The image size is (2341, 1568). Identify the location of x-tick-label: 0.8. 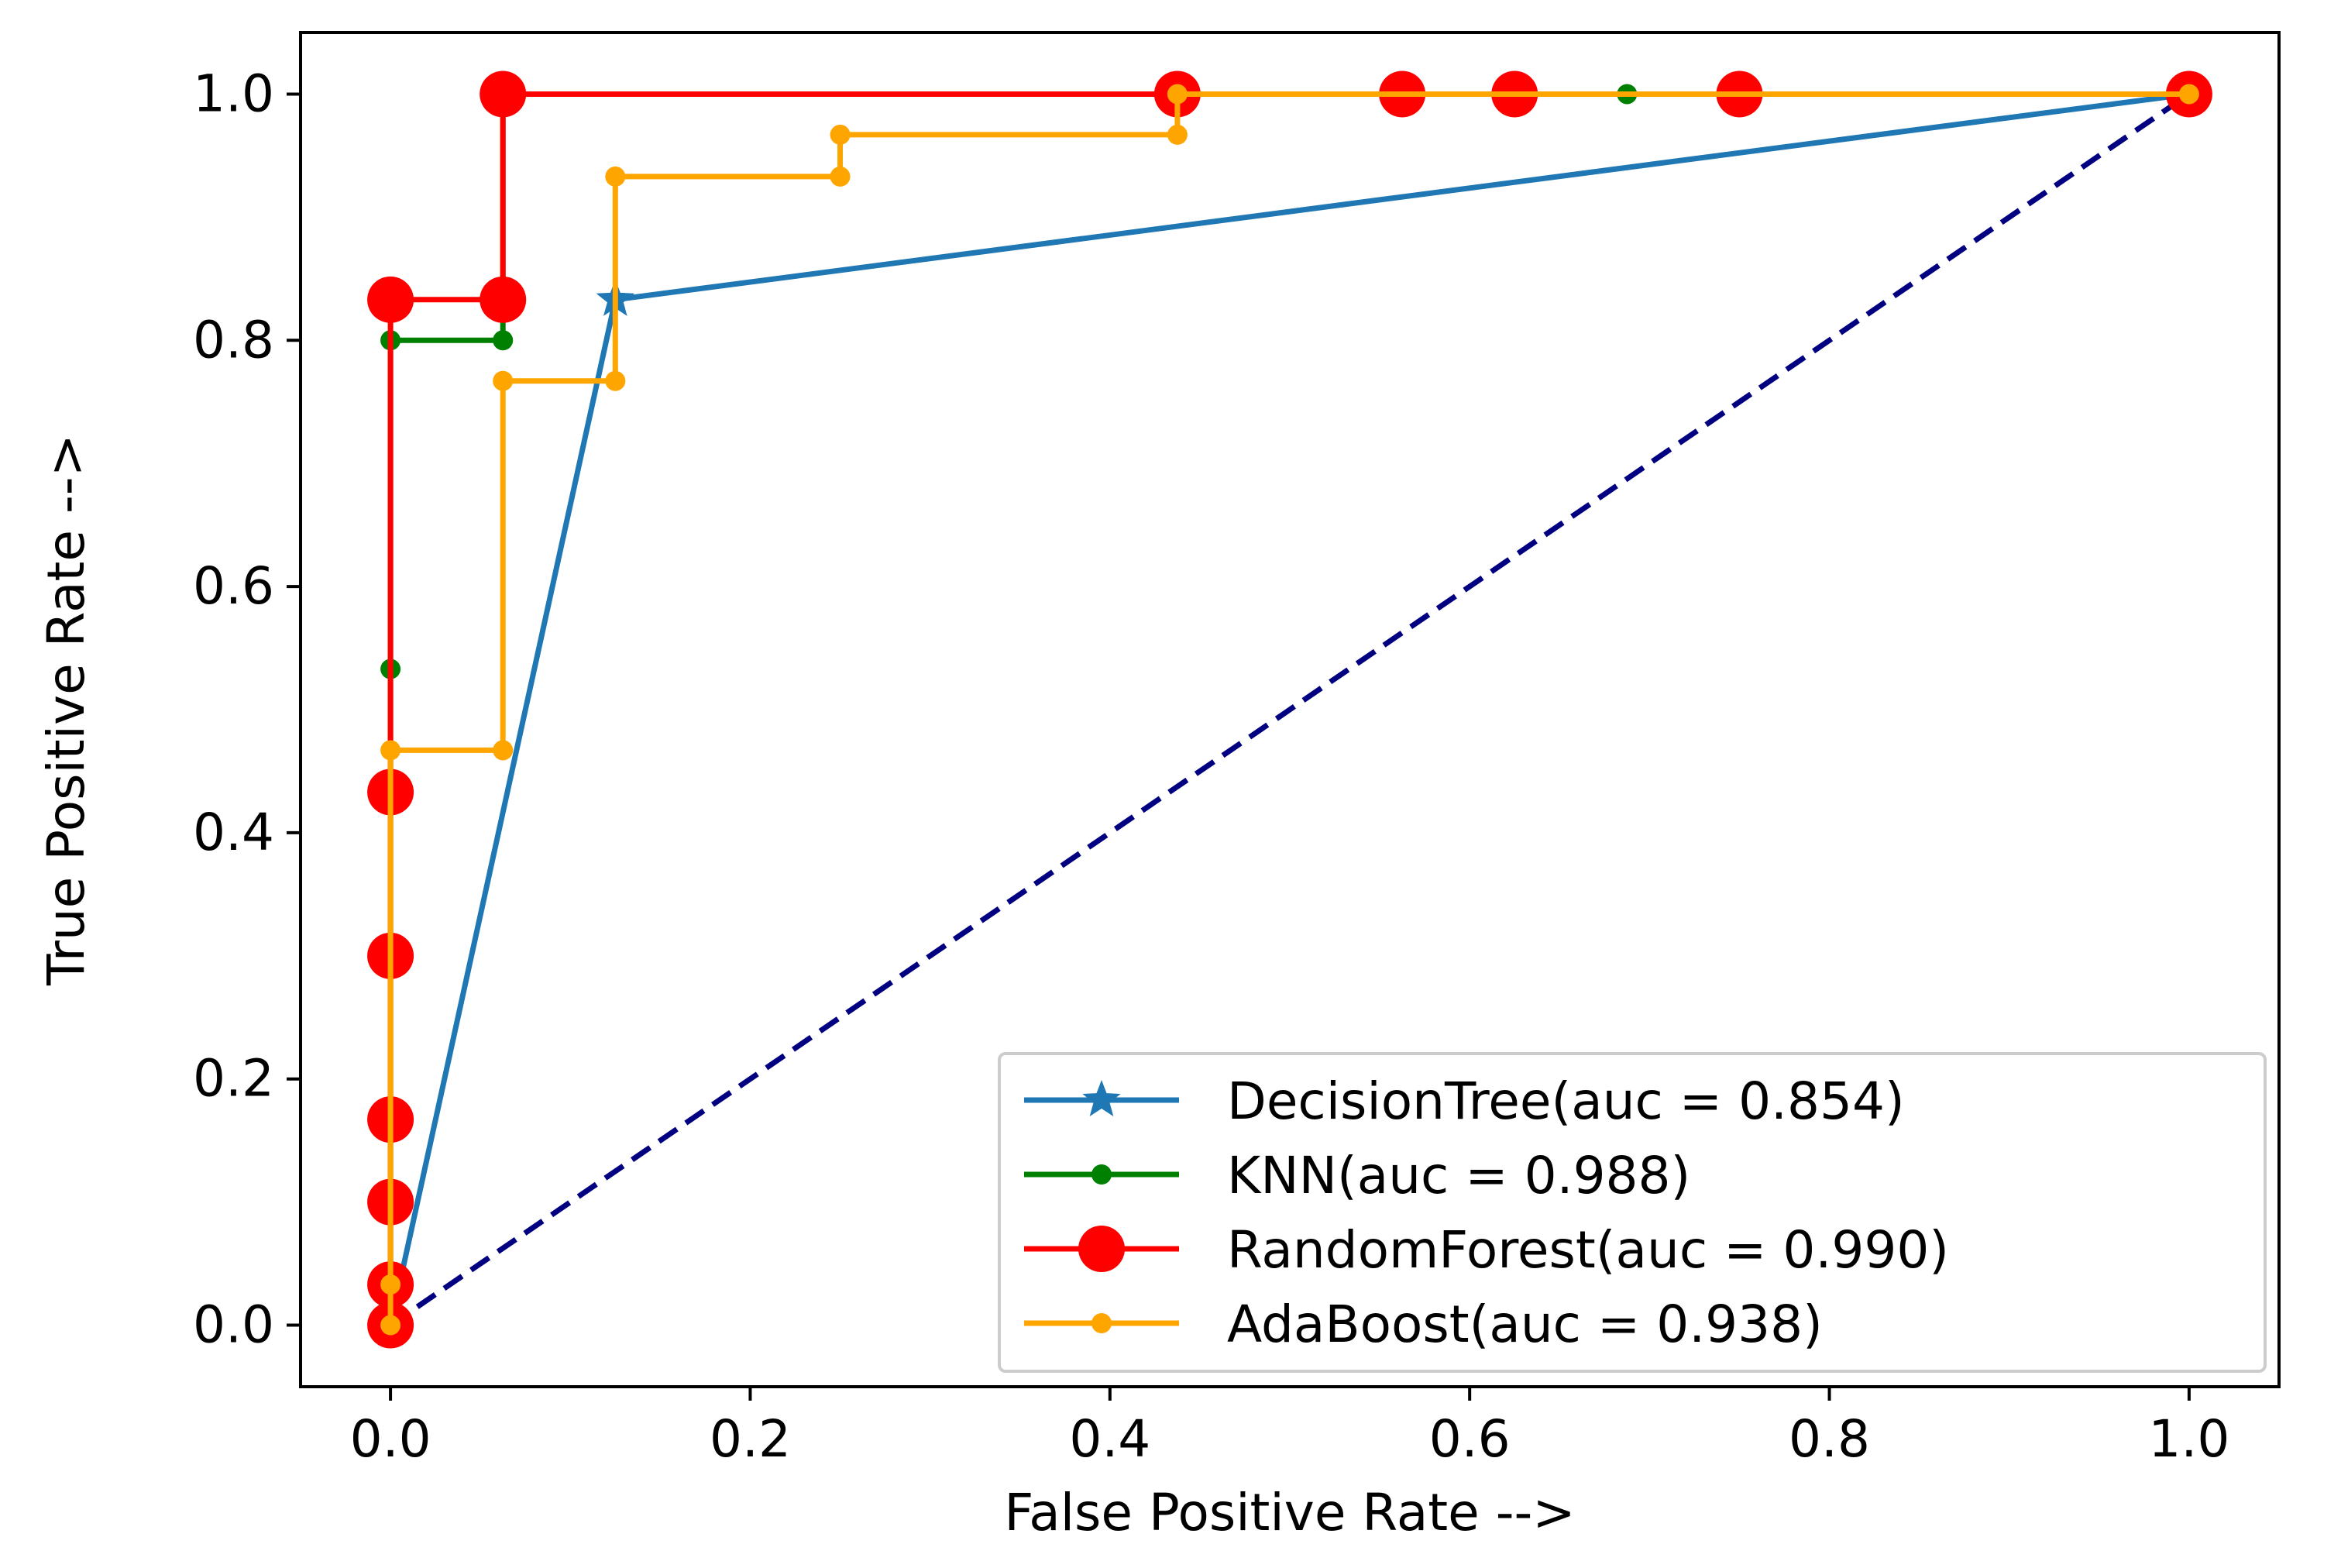
(1829, 1439).